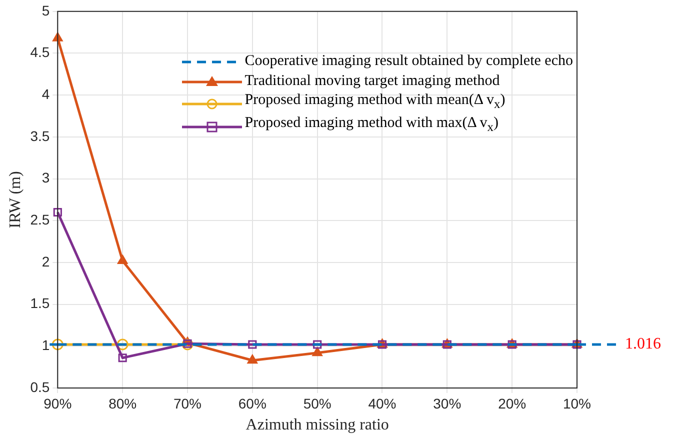 This screenshot has width=682, height=435. Describe the element at coordinates (512, 403) in the screenshot. I see `x-tick-label: 20%` at that location.